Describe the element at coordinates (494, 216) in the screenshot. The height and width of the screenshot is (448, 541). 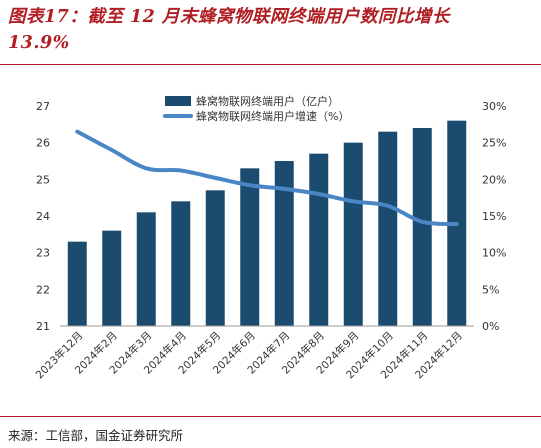
I see `y-right-tick-label: 15%` at that location.